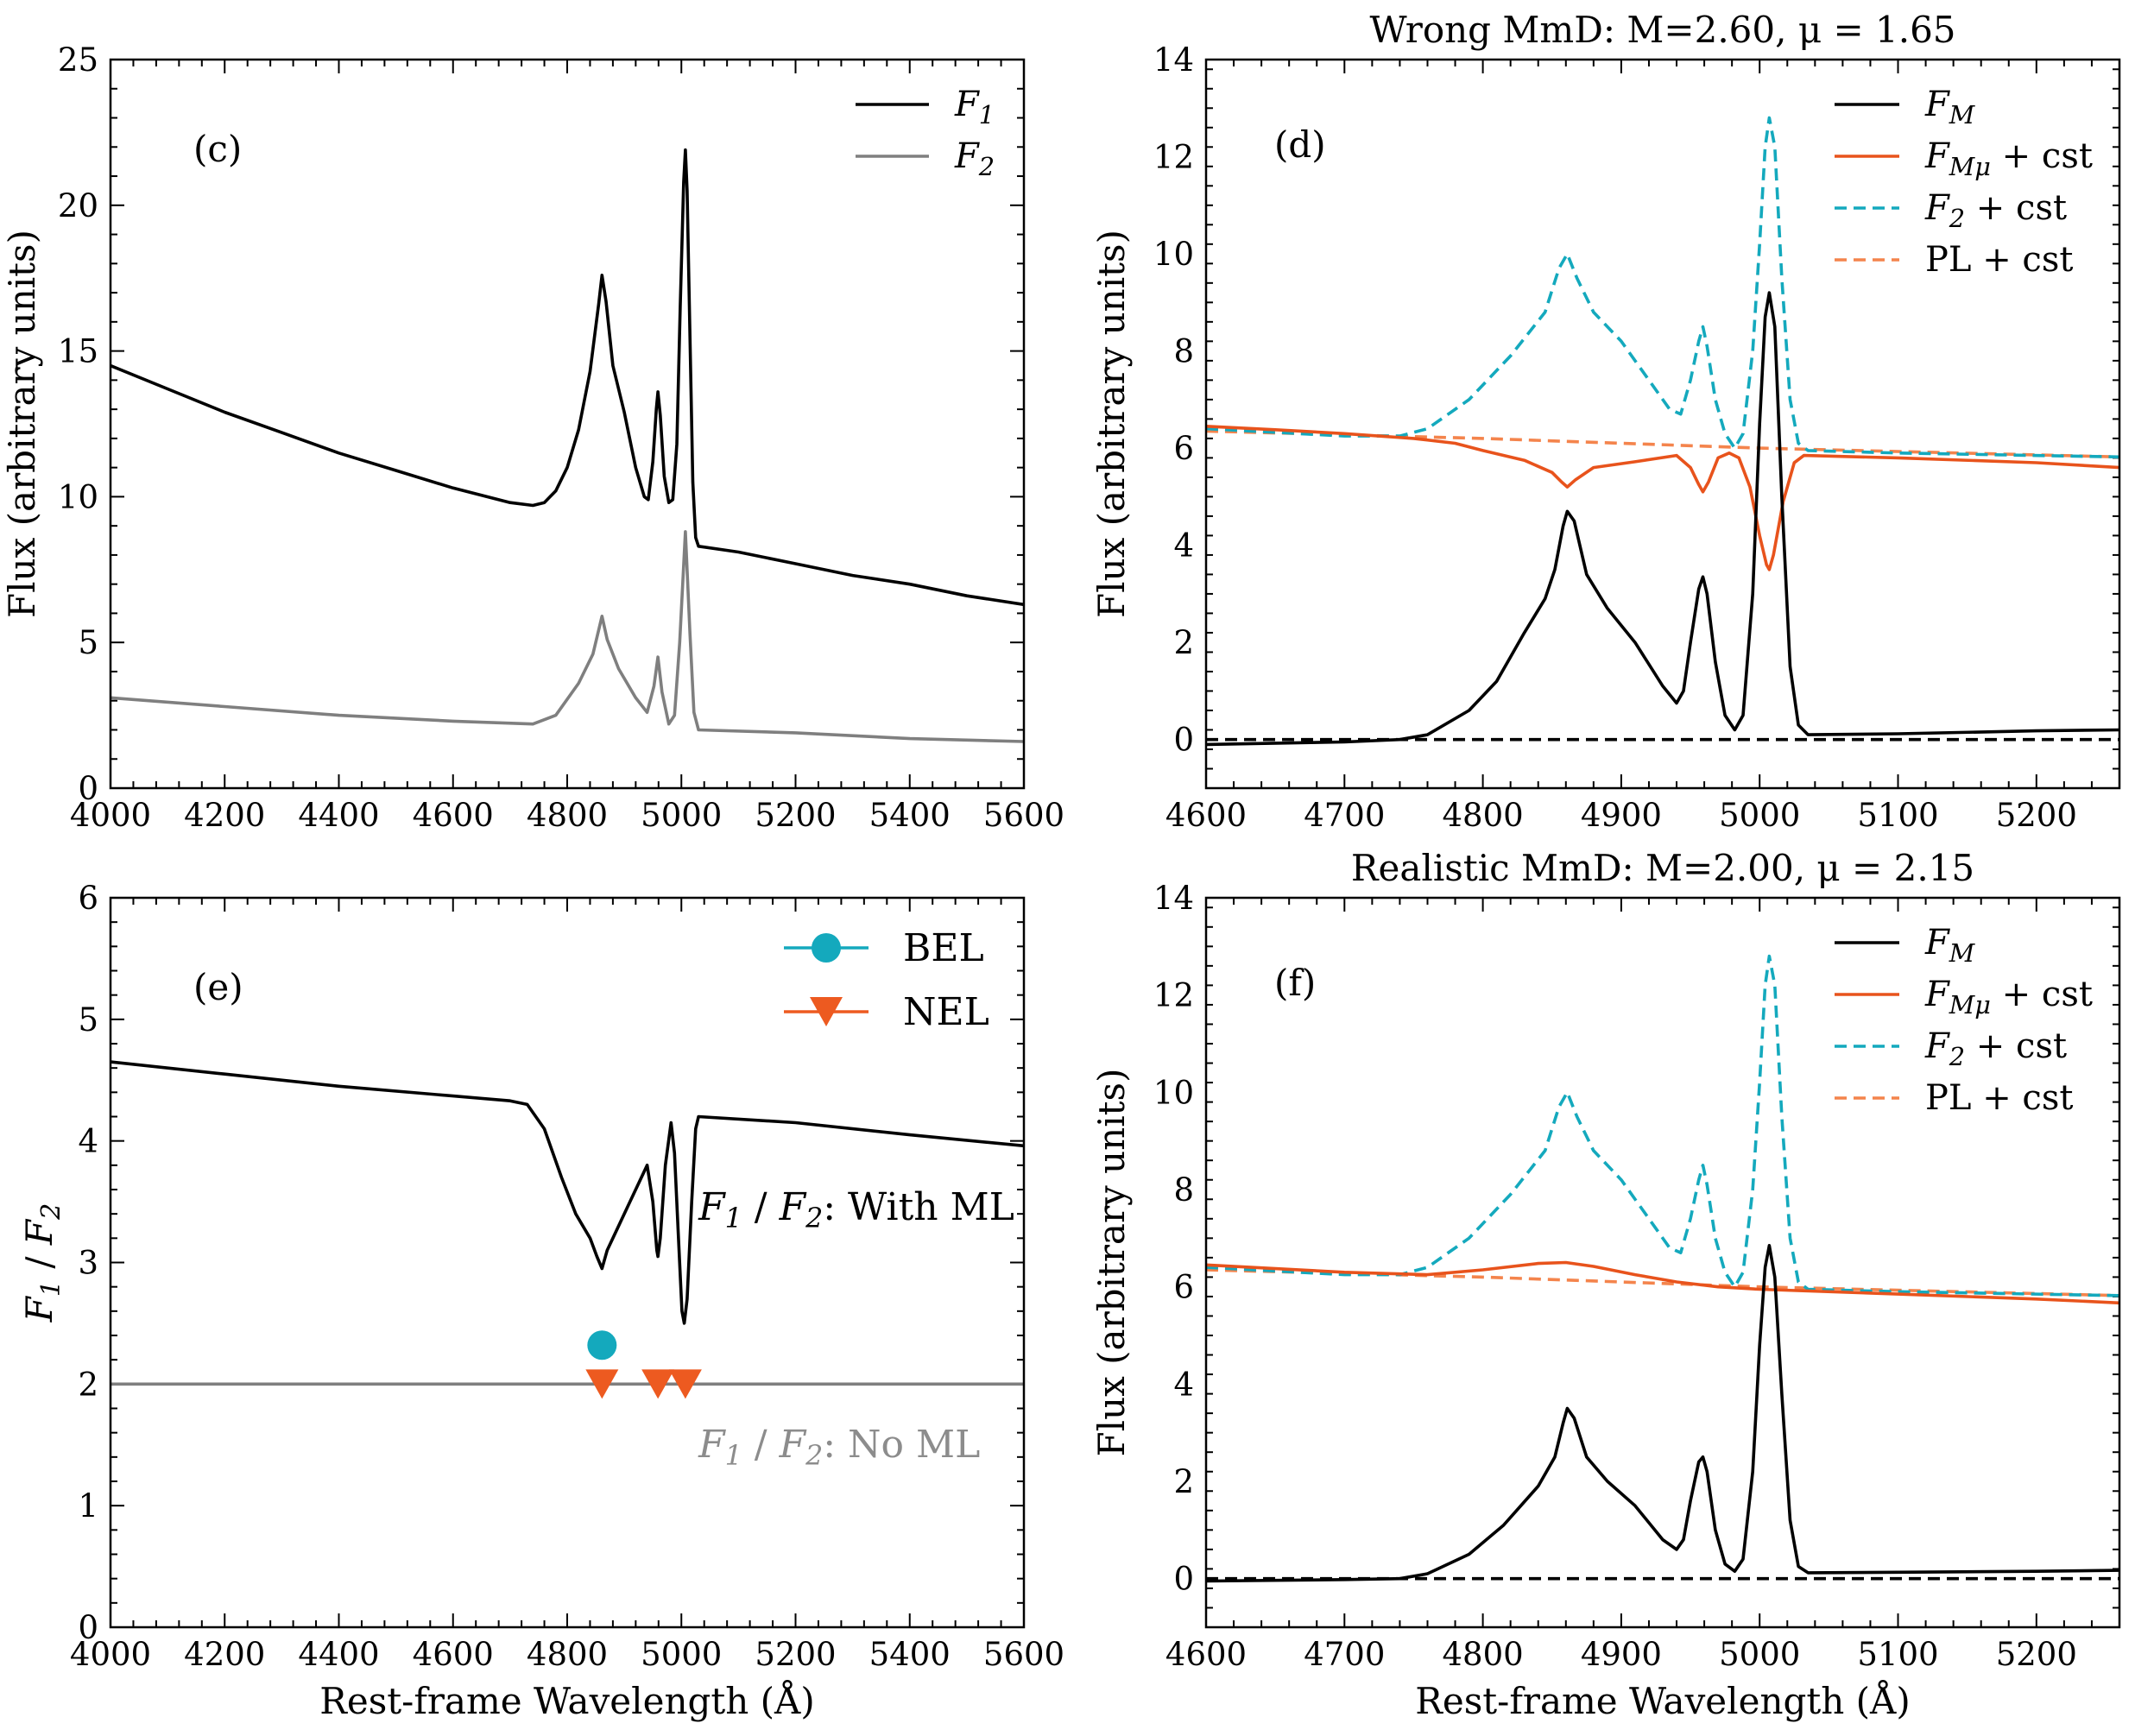 This screenshot has height=1736, width=2135. Describe the element at coordinates (826, 1011) in the screenshot. I see `legend-marker-nel` at that location.